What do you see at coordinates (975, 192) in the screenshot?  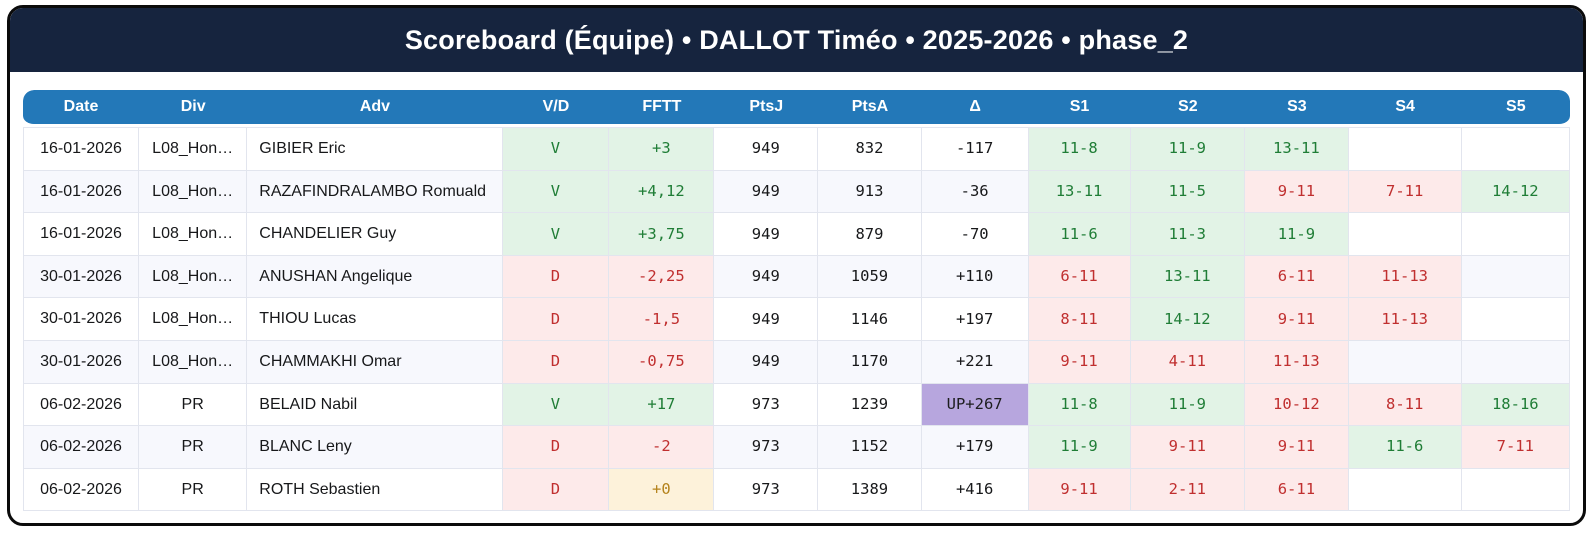 I see `cell-delta: -36` at bounding box center [975, 192].